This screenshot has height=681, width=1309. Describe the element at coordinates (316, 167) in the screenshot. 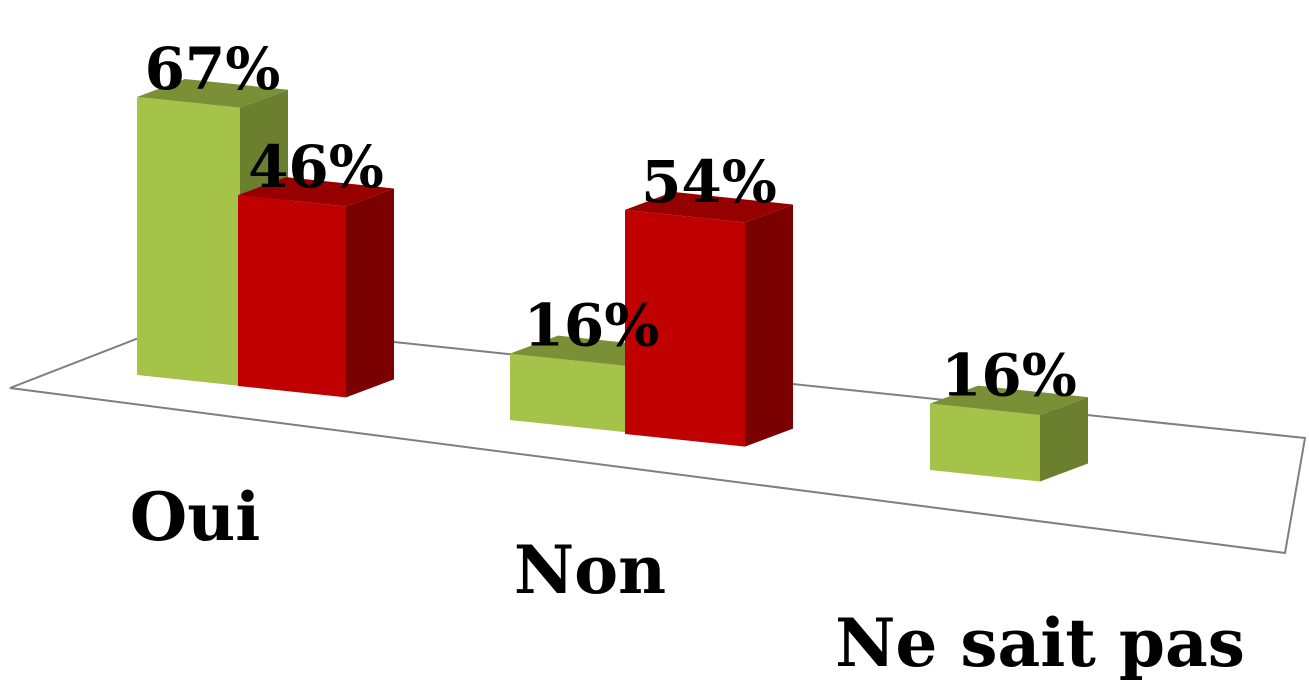

I see `value-label-oui-2: 46%` at that location.